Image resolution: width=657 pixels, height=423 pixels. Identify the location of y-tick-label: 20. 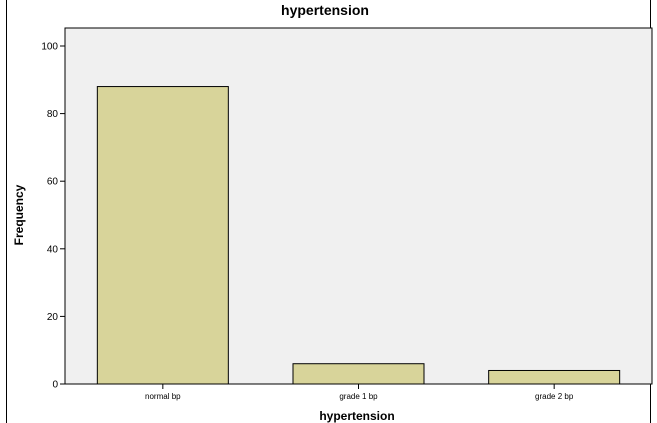
(53, 317).